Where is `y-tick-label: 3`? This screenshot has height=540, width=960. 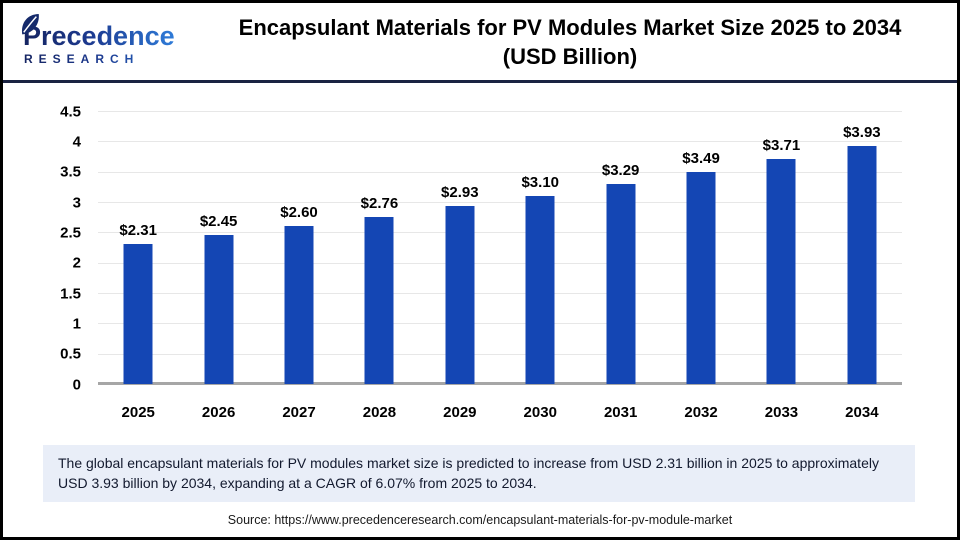 y-tick-label: 3 is located at coordinates (76, 202).